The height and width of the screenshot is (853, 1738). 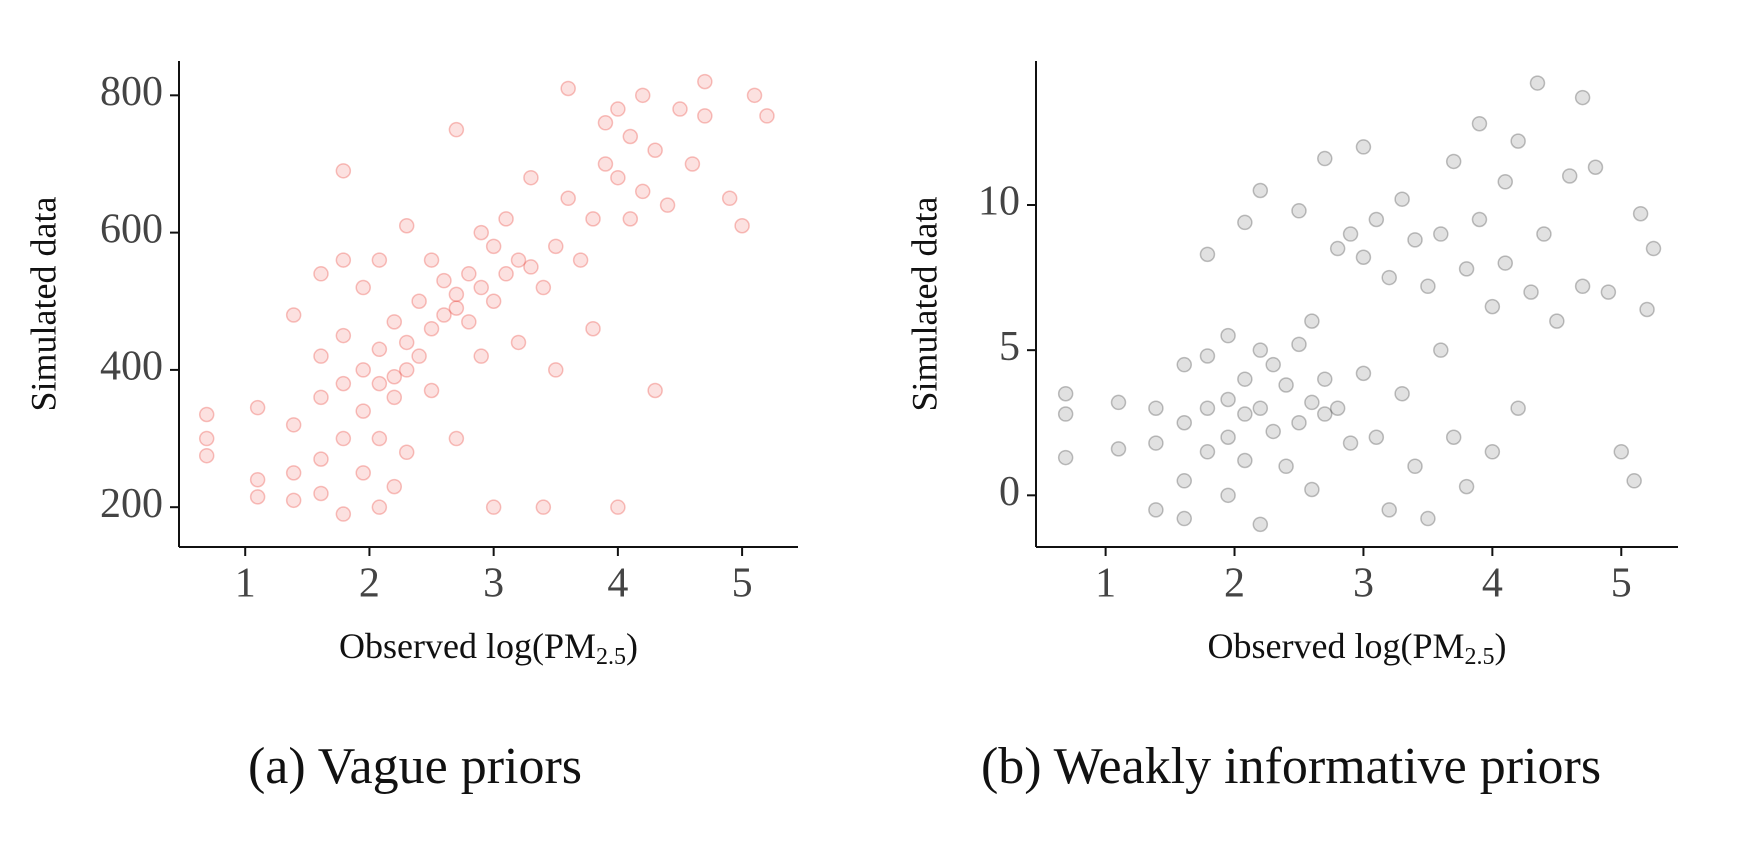 I want to click on y-tick-label: 800, so click(x=131, y=92).